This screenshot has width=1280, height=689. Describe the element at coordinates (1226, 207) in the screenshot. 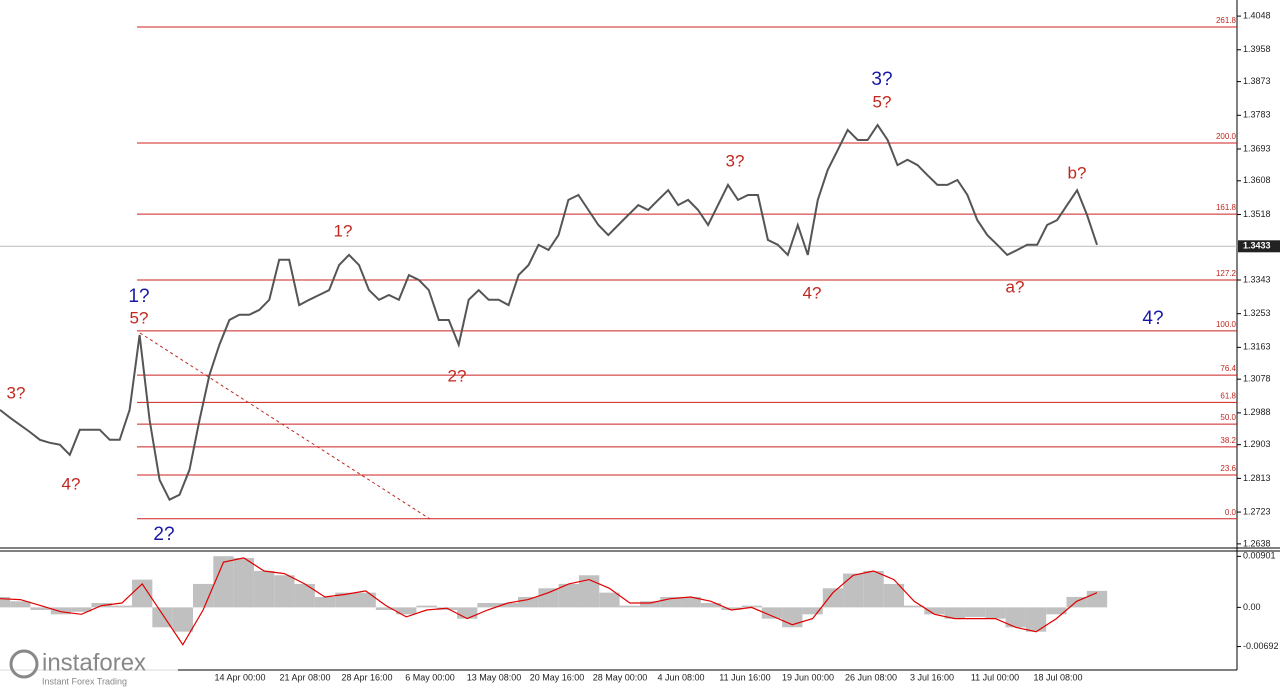

I see `fib-label: 161.8` at that location.